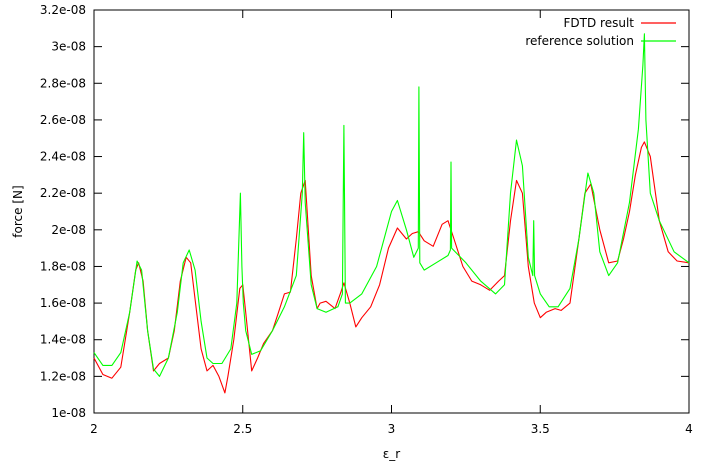 The height and width of the screenshot is (464, 703). I want to click on y-tick-label: 1.6e-08, so click(63, 303).